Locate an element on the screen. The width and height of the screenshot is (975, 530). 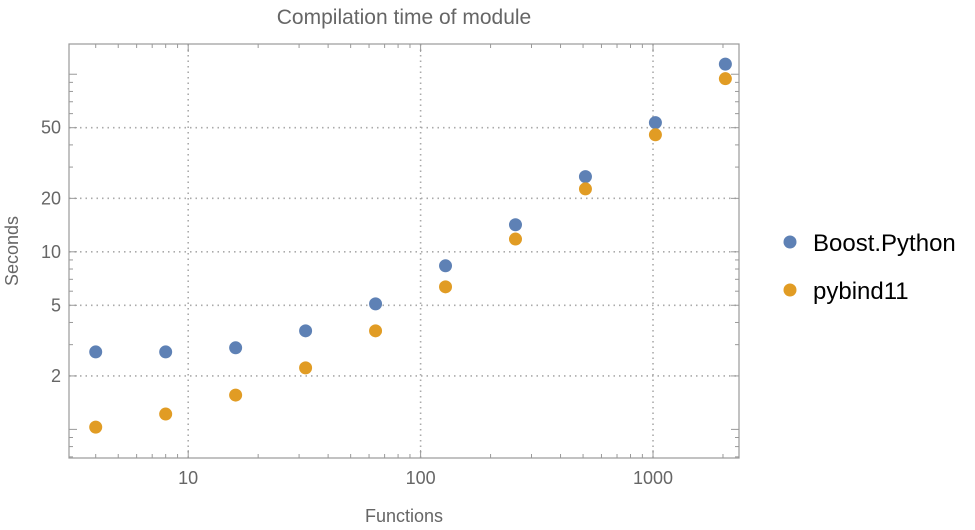
legend-label: pybind11 is located at coordinates (861, 291).